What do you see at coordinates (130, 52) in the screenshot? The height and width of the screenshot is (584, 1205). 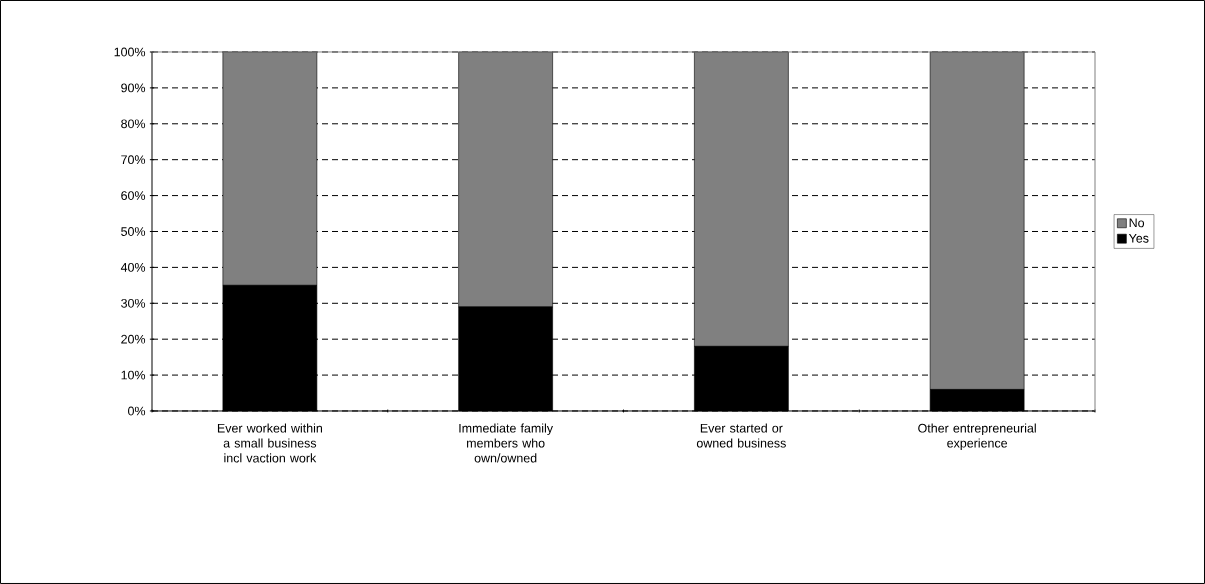 I see `y-tick-label: 100%` at bounding box center [130, 52].